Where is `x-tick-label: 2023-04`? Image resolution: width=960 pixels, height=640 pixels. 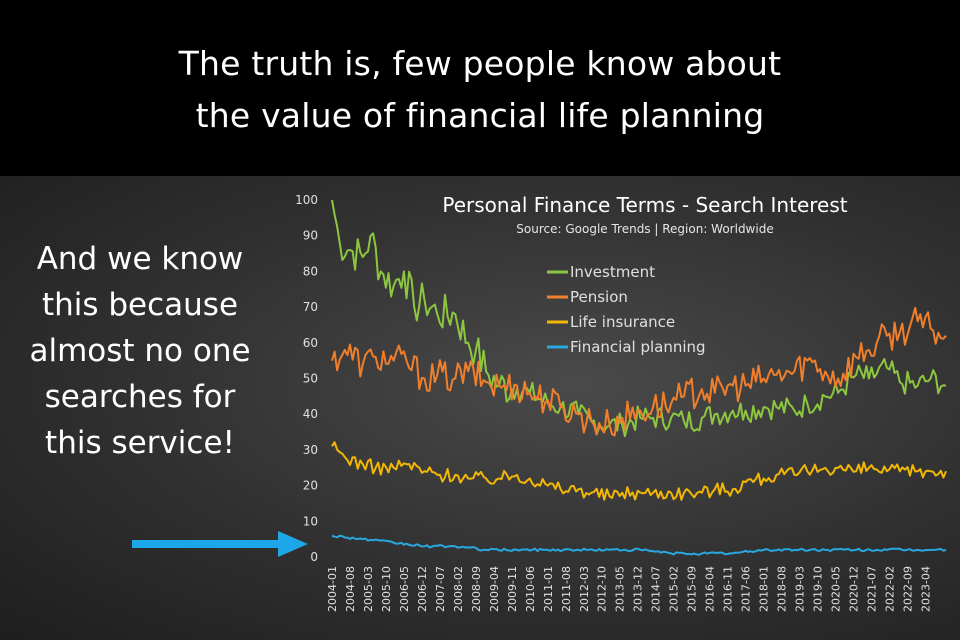 x-tick-label: 2023-04 is located at coordinates (925, 589).